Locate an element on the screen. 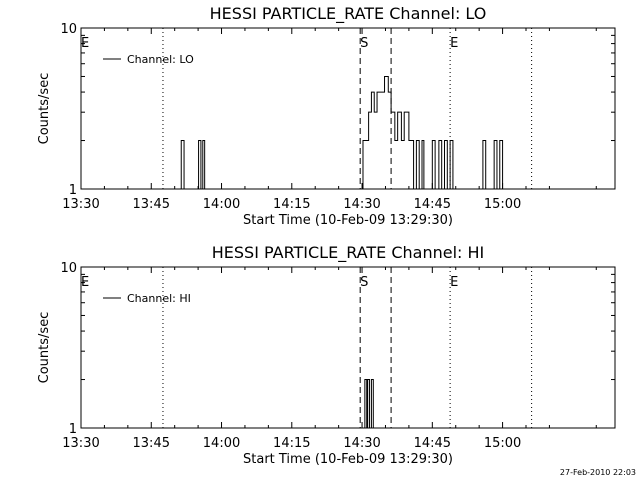  legend-label: Channel: HI is located at coordinates (159, 298).